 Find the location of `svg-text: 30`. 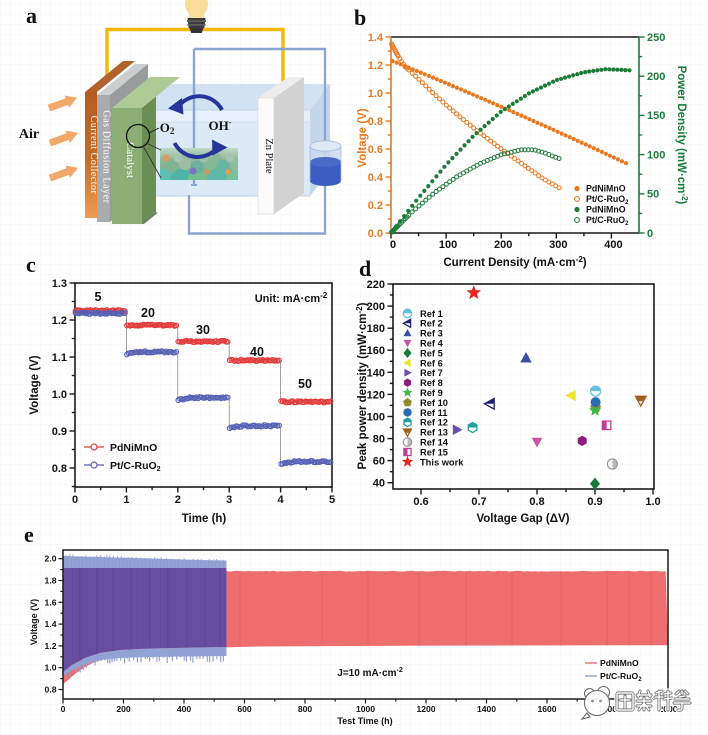

svg-text: 30 is located at coordinates (203, 330).